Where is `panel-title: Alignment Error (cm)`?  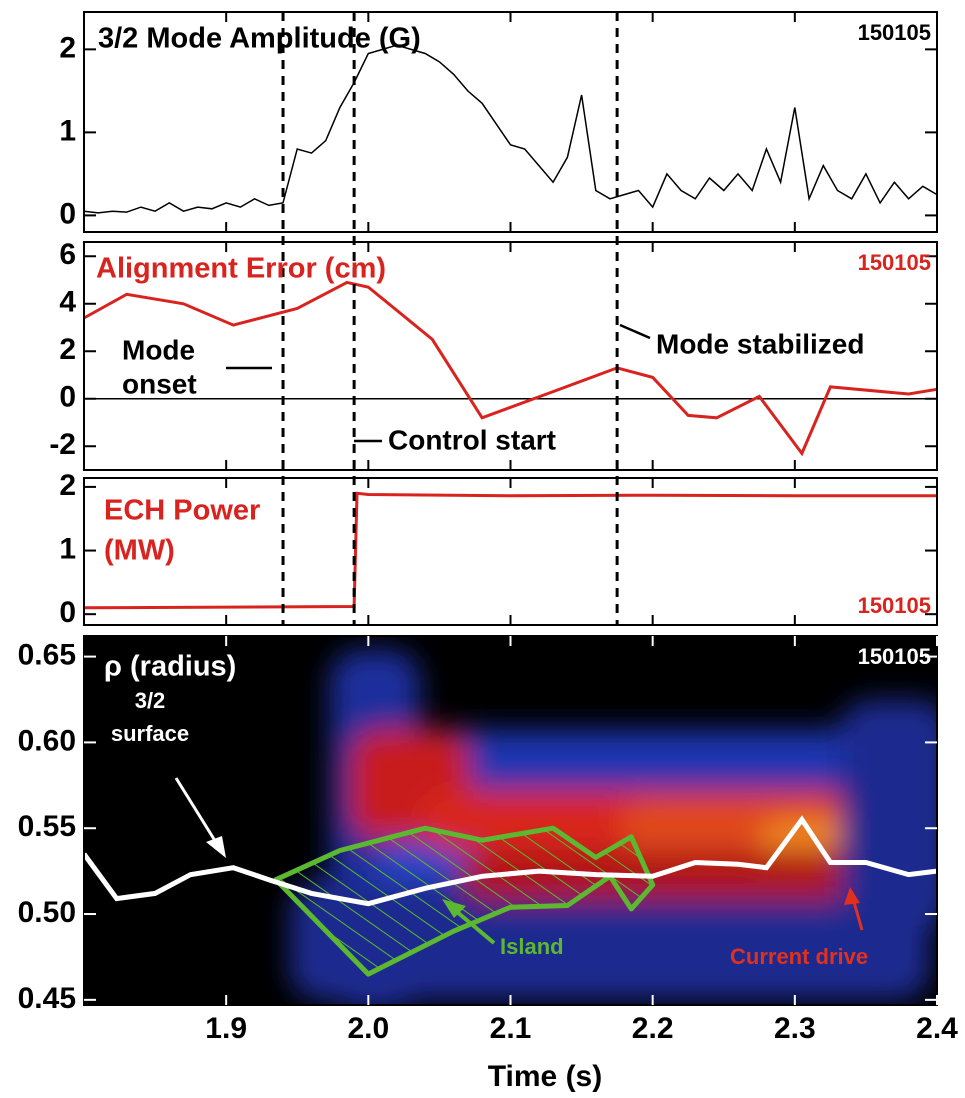
panel-title: Alignment Error (cm) is located at coordinates (241, 269).